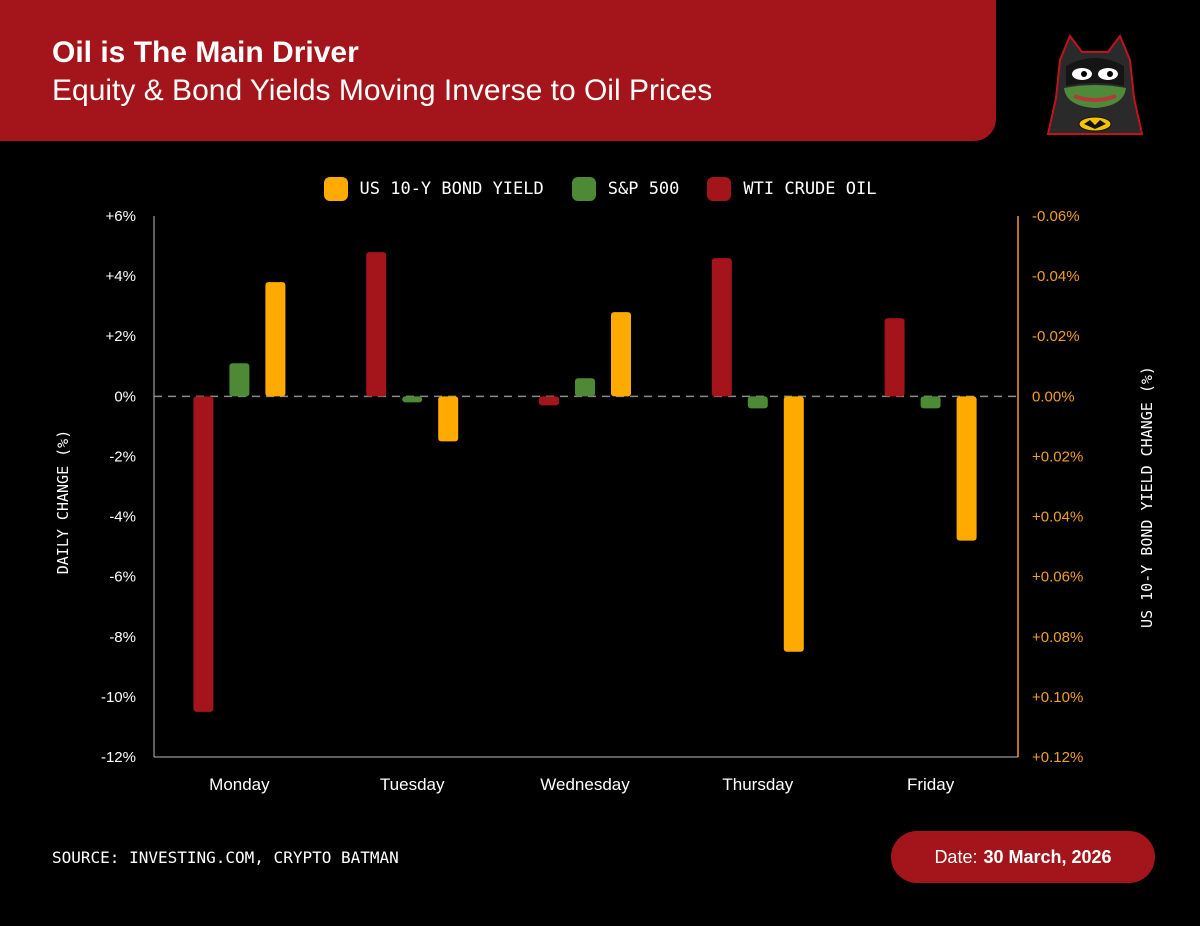 The width and height of the screenshot is (1200, 926). What do you see at coordinates (1057, 456) in the screenshot?
I see `y-right-tick-label: +0.02%` at bounding box center [1057, 456].